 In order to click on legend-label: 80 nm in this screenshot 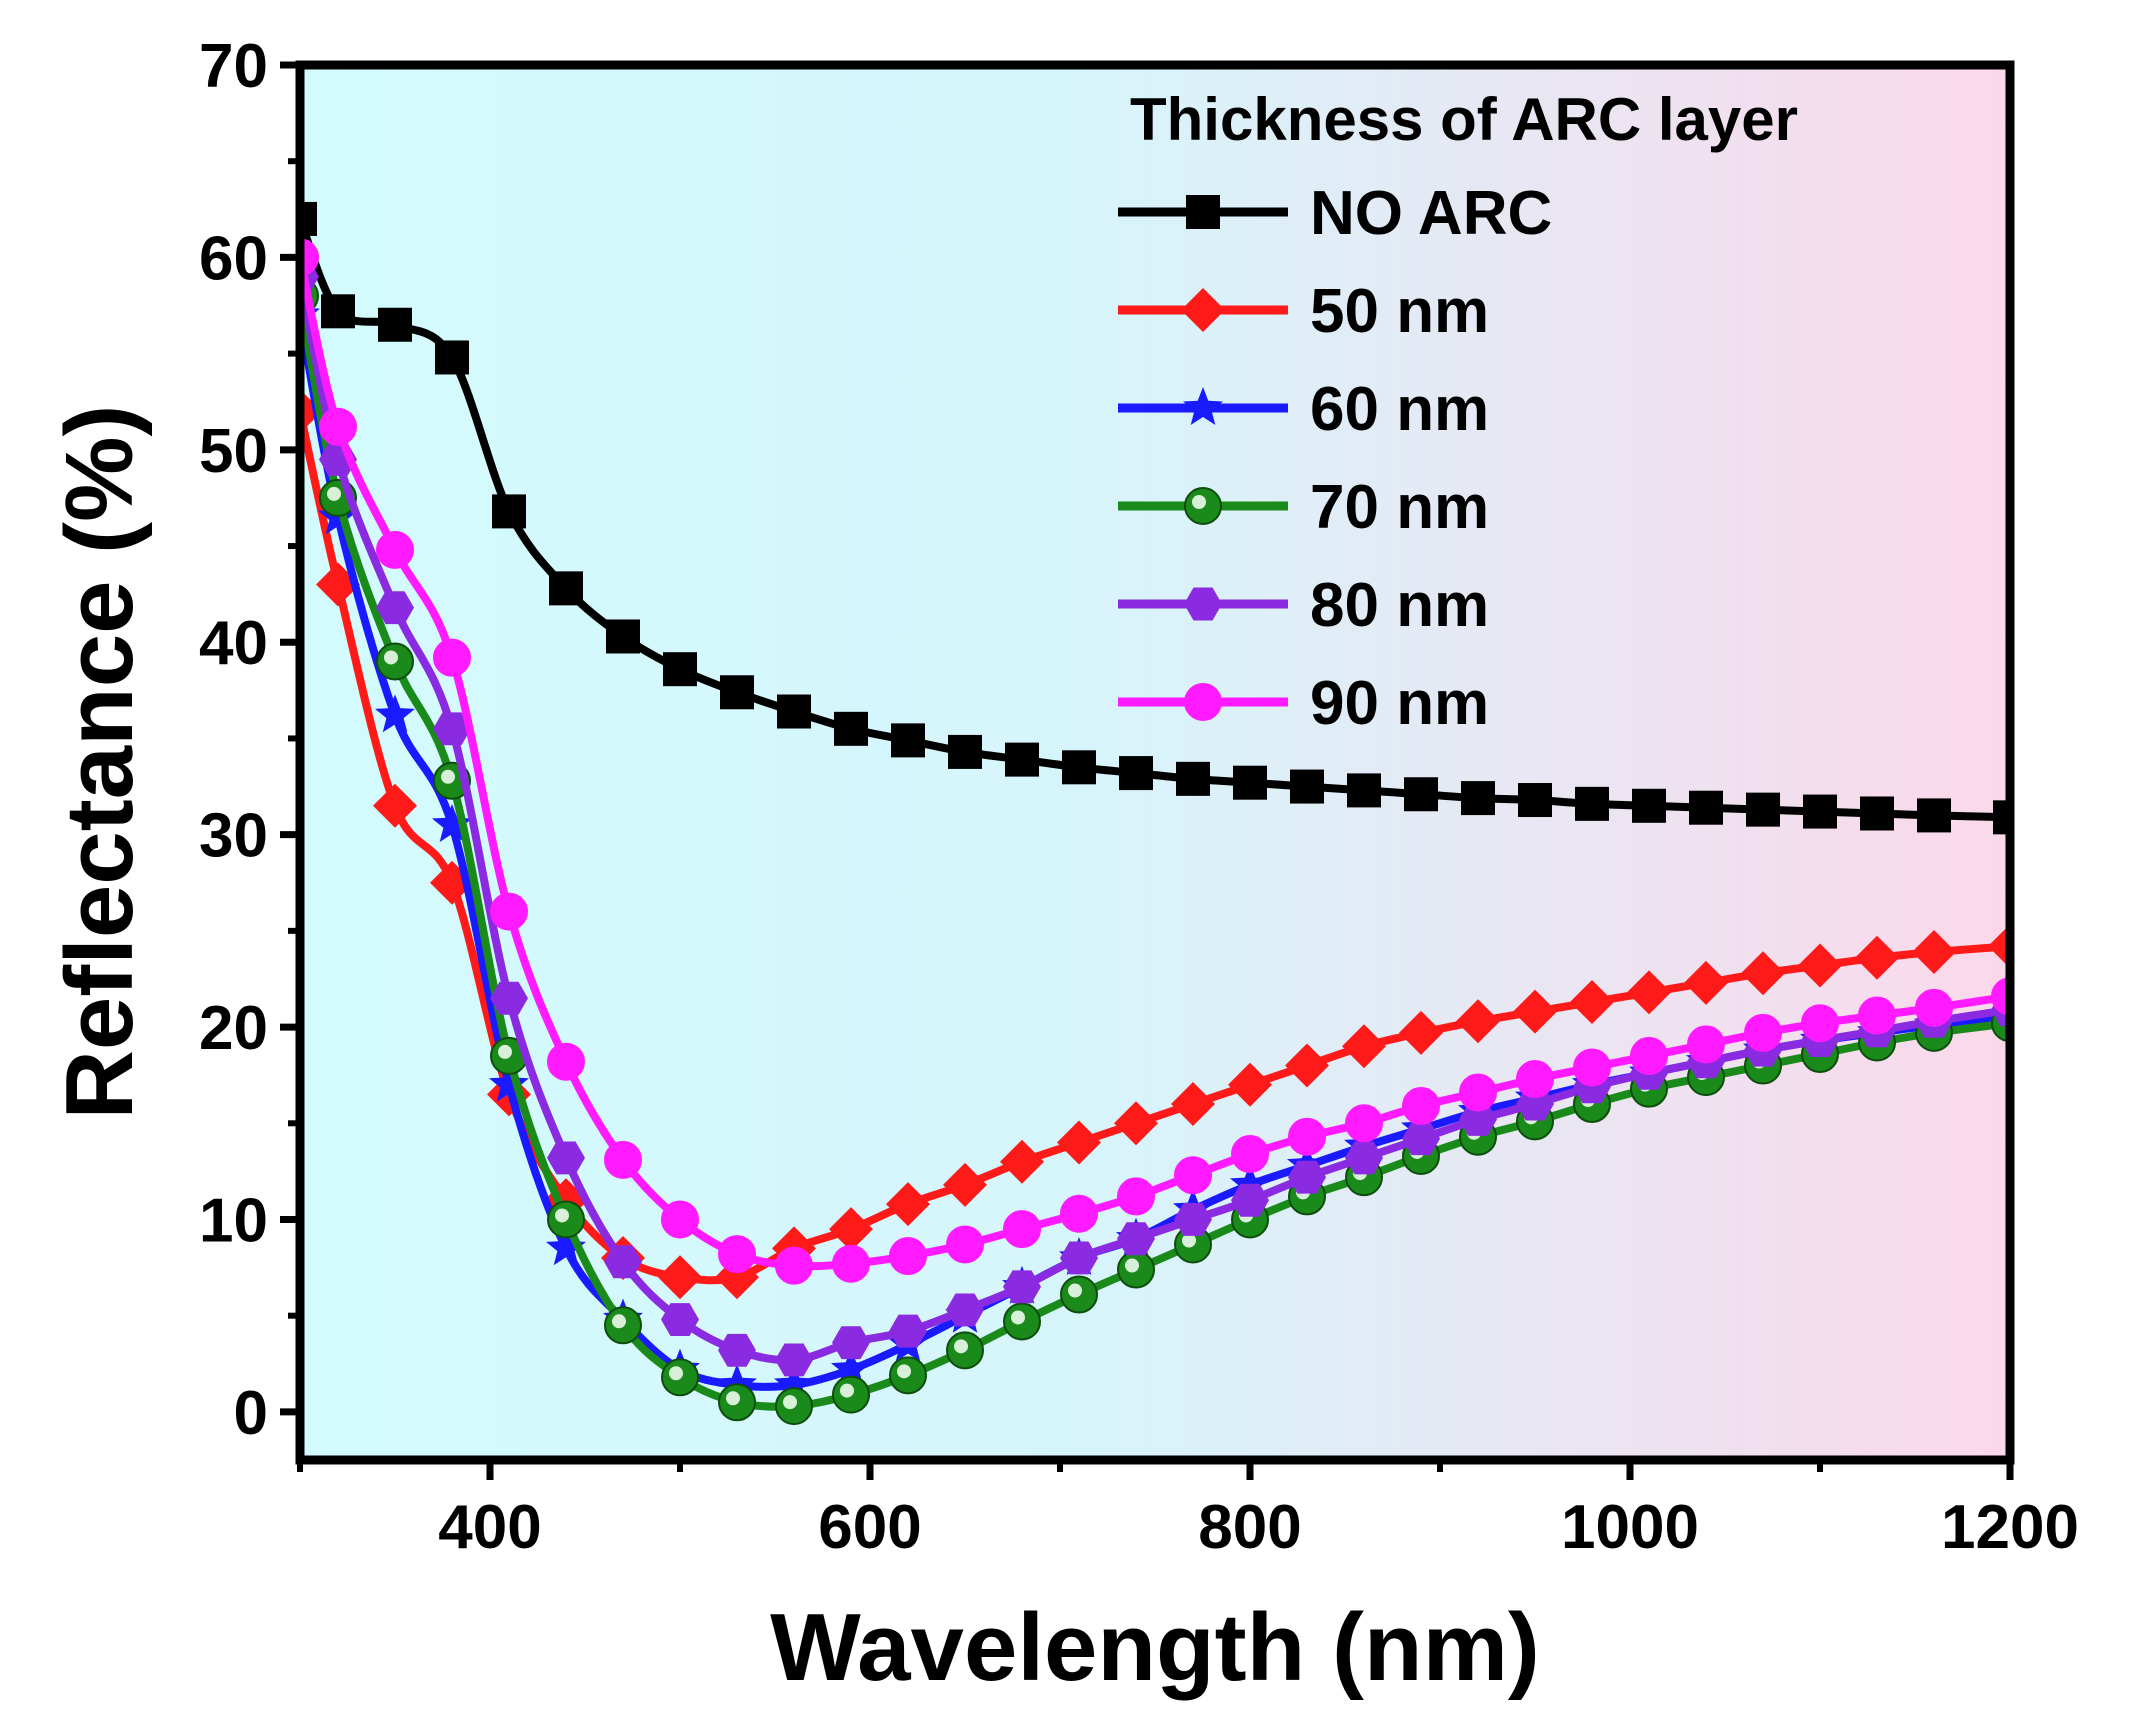, I will do `click(1399, 605)`.